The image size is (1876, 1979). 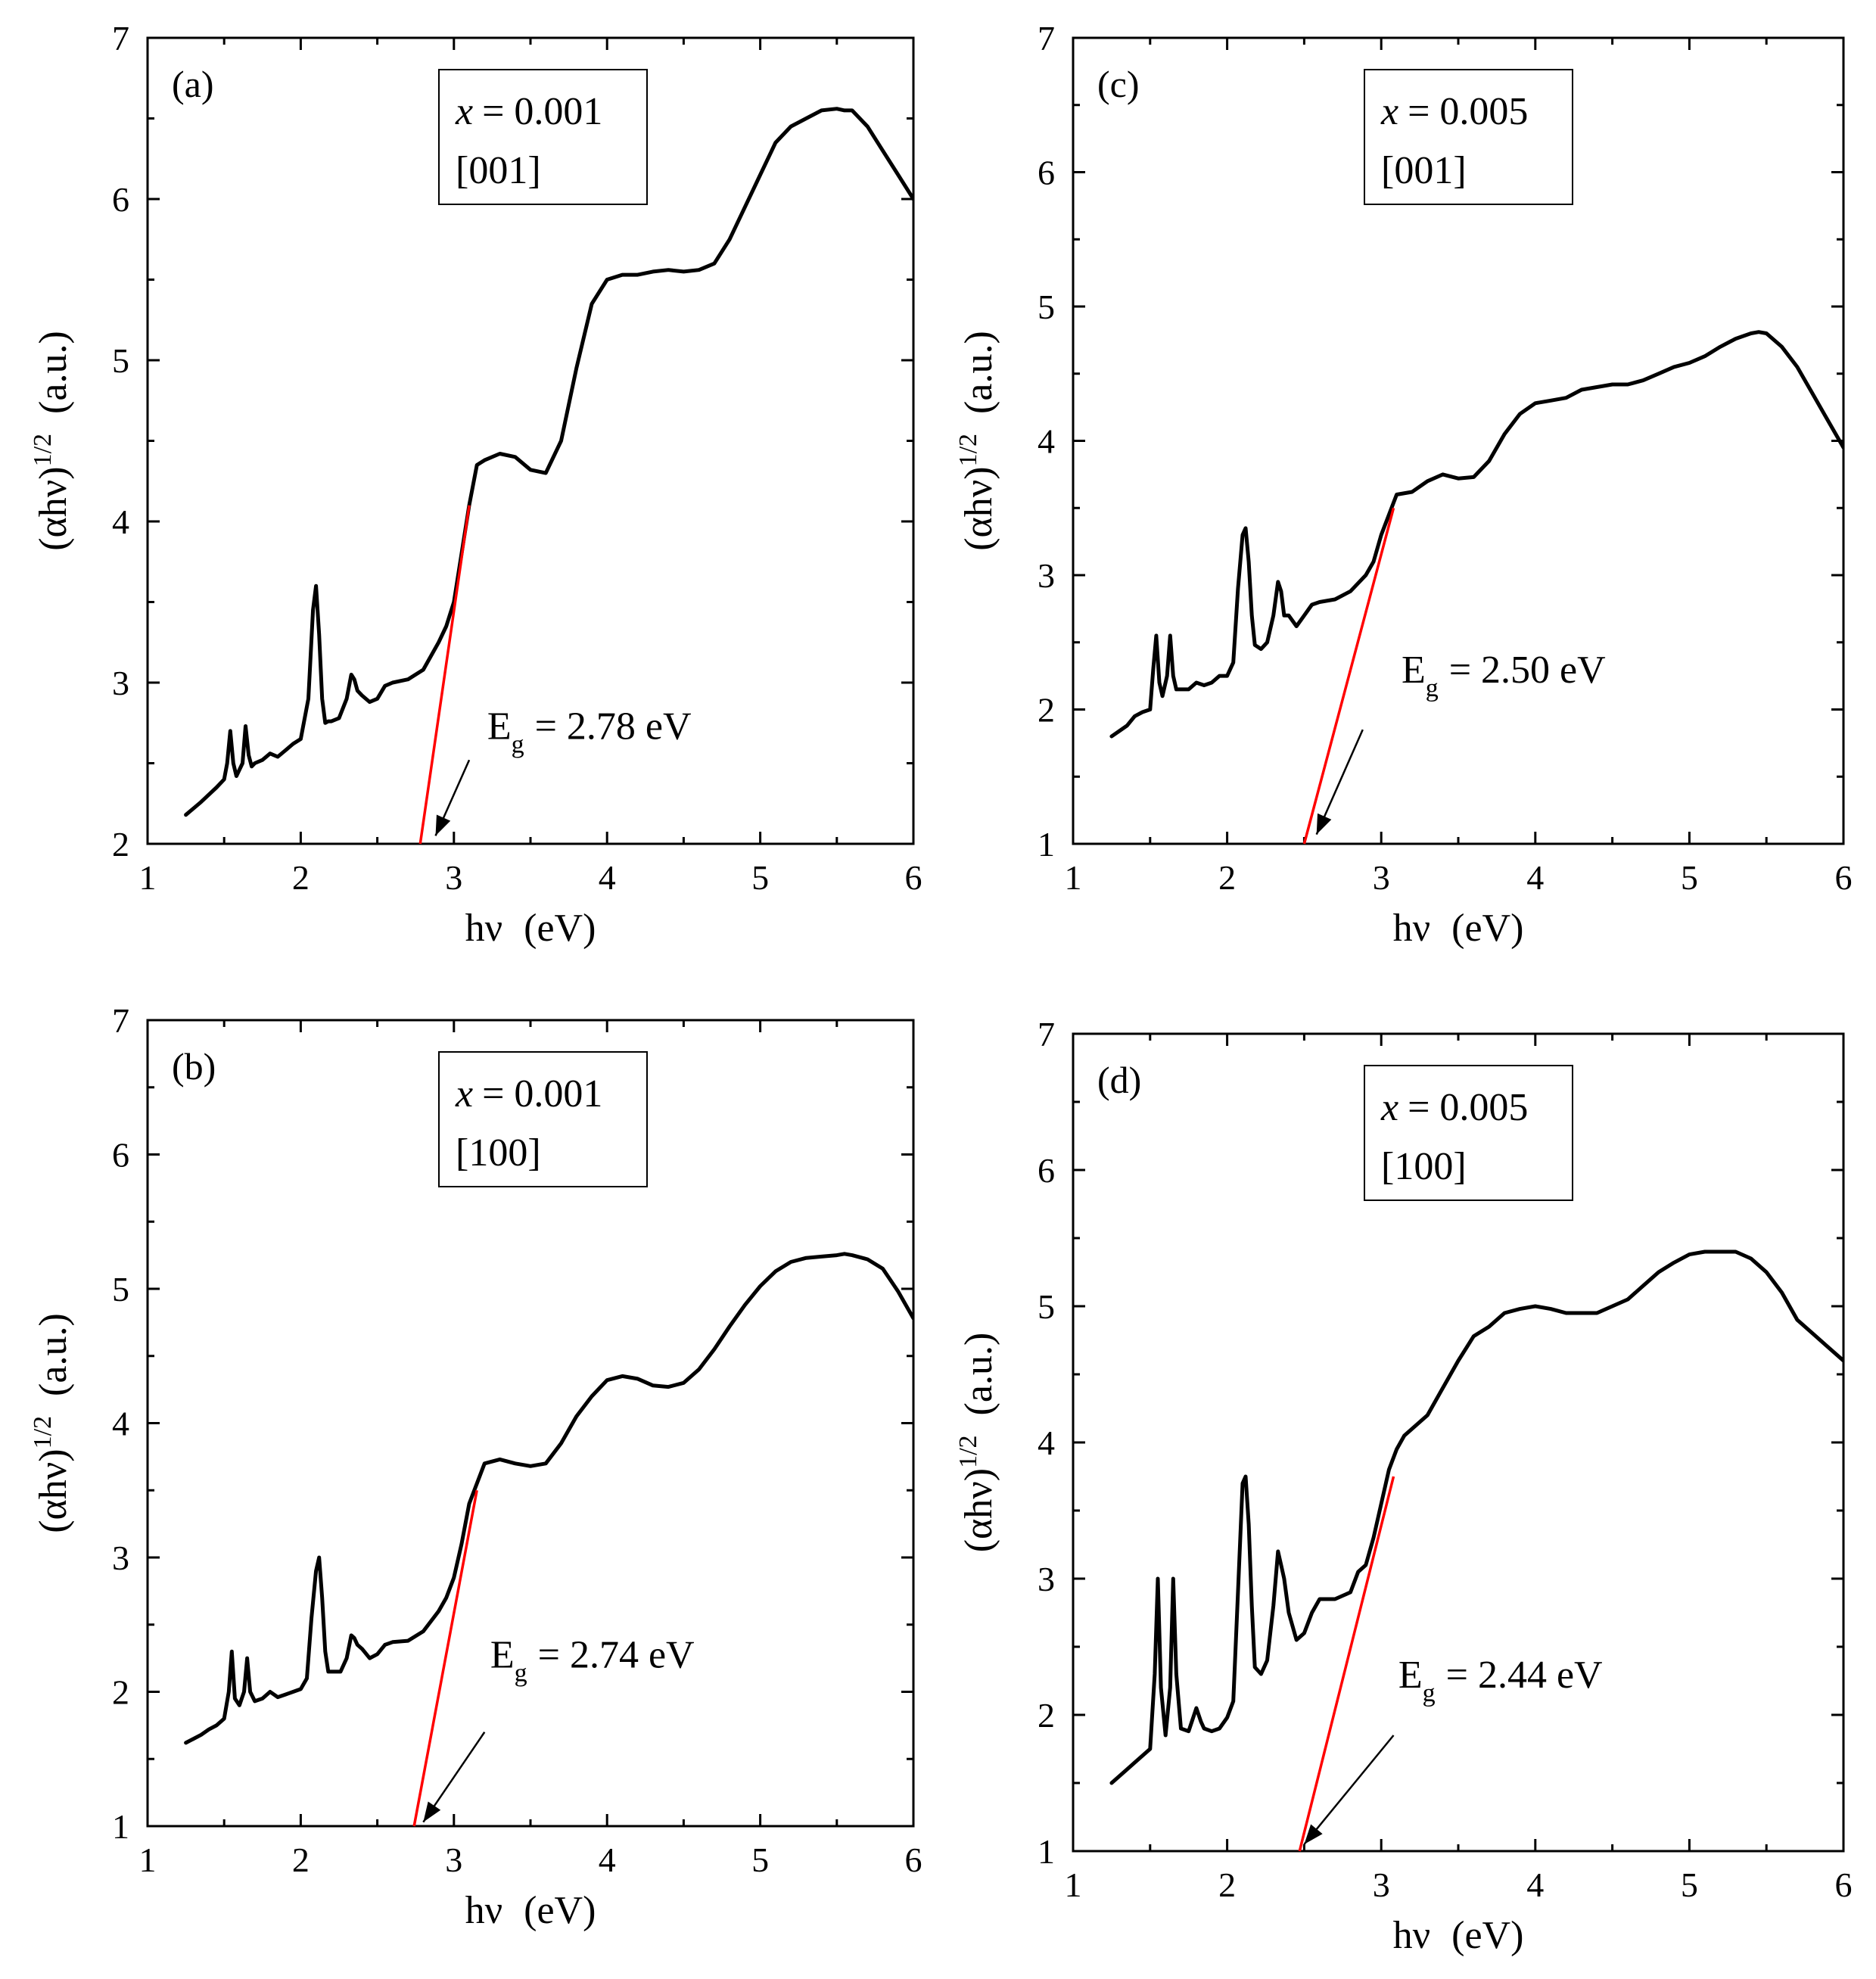 I want to click on band-gap-label: Eg = 2.74 eV, so click(x=592, y=1661).